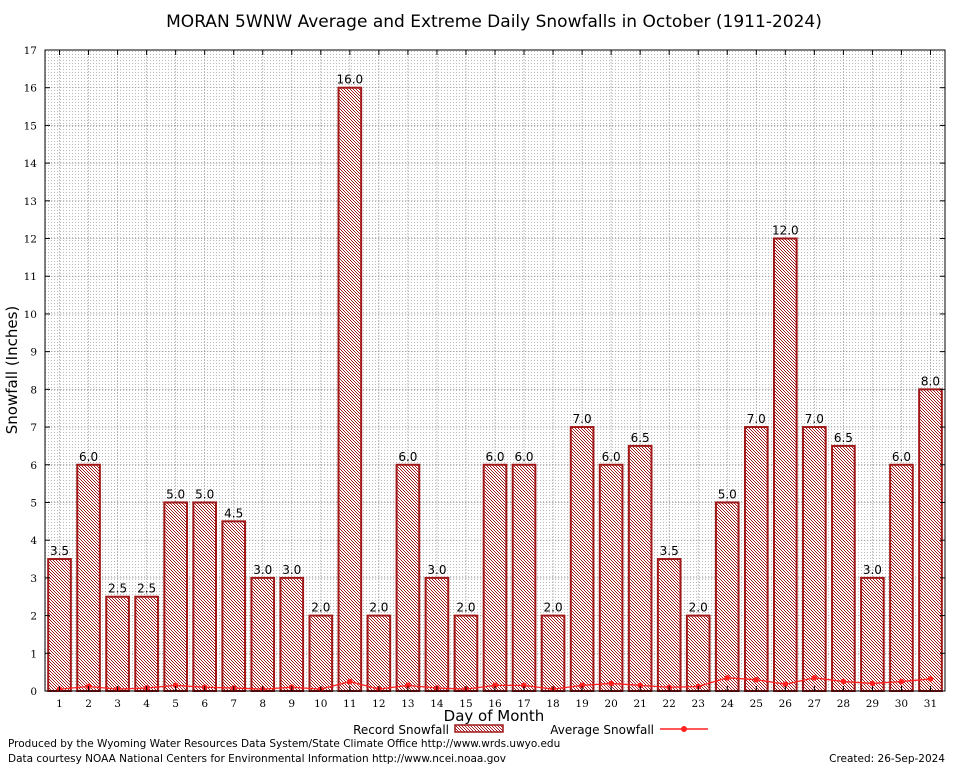 This screenshot has height=768, width=954. Describe the element at coordinates (523, 704) in the screenshot. I see `x-tick-label: 17` at that location.